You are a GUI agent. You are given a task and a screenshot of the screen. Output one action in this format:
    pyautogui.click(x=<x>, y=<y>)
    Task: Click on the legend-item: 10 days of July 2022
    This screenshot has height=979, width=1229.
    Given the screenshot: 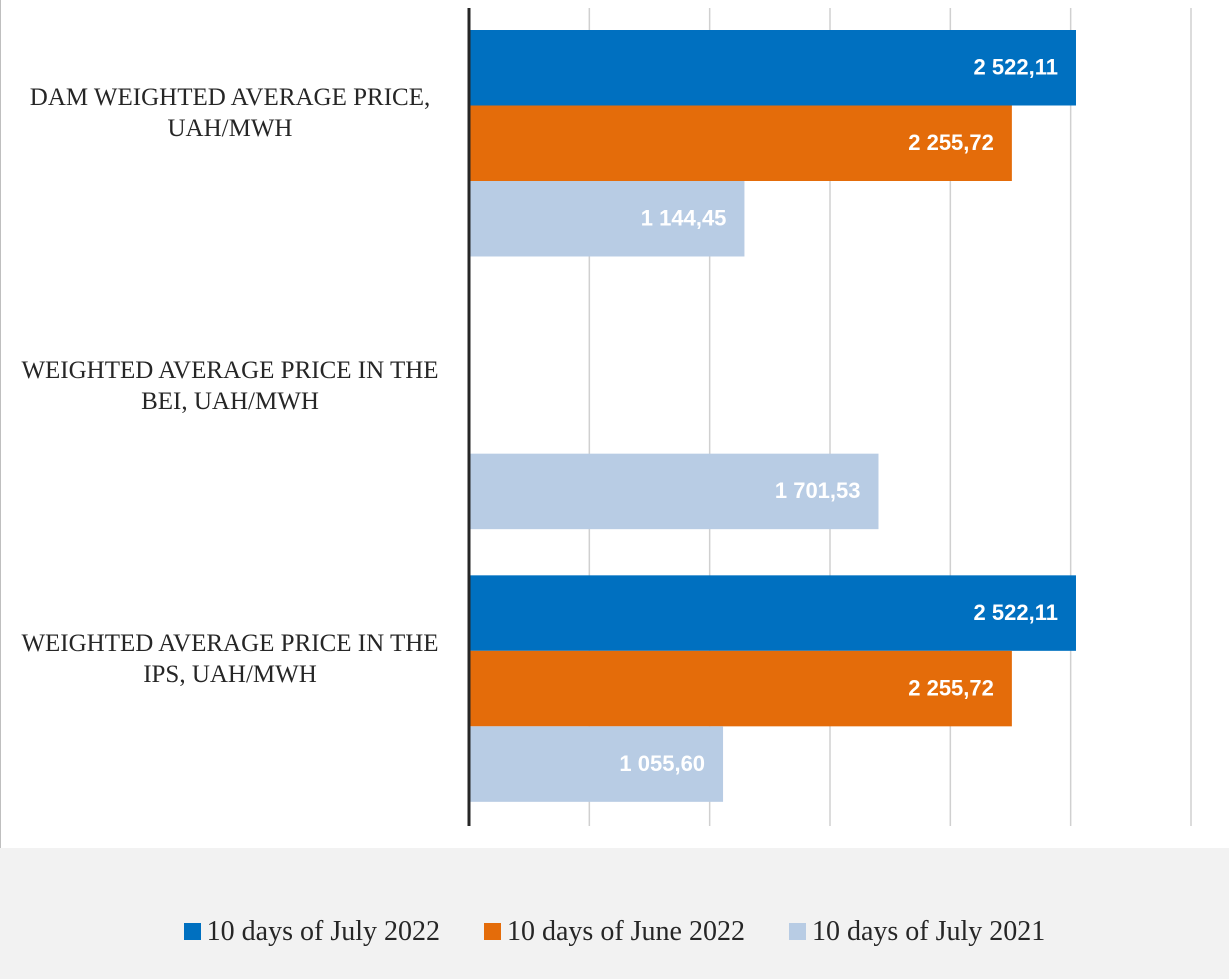 What is the action you would take?
    pyautogui.click(x=311, y=931)
    